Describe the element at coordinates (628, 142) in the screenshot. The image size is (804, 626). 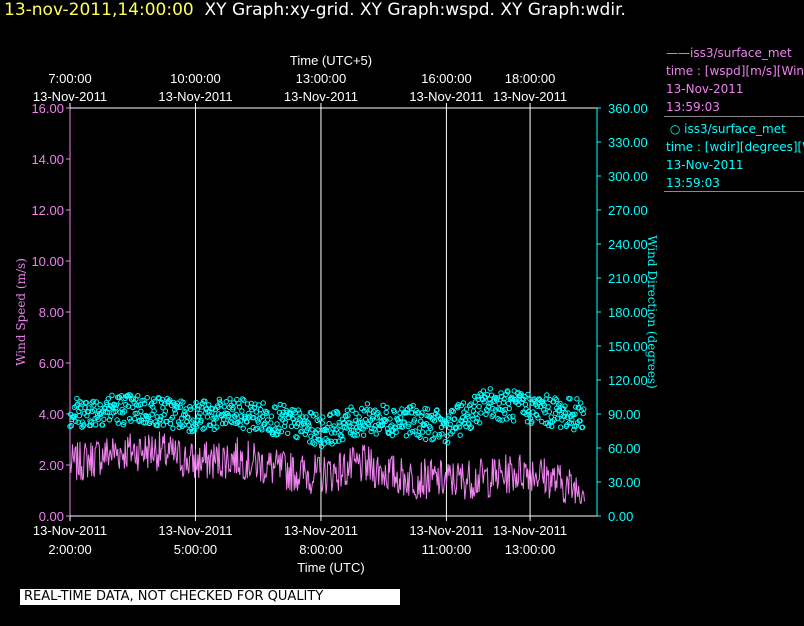
I see `y-right-tick-label: 330.00` at that location.